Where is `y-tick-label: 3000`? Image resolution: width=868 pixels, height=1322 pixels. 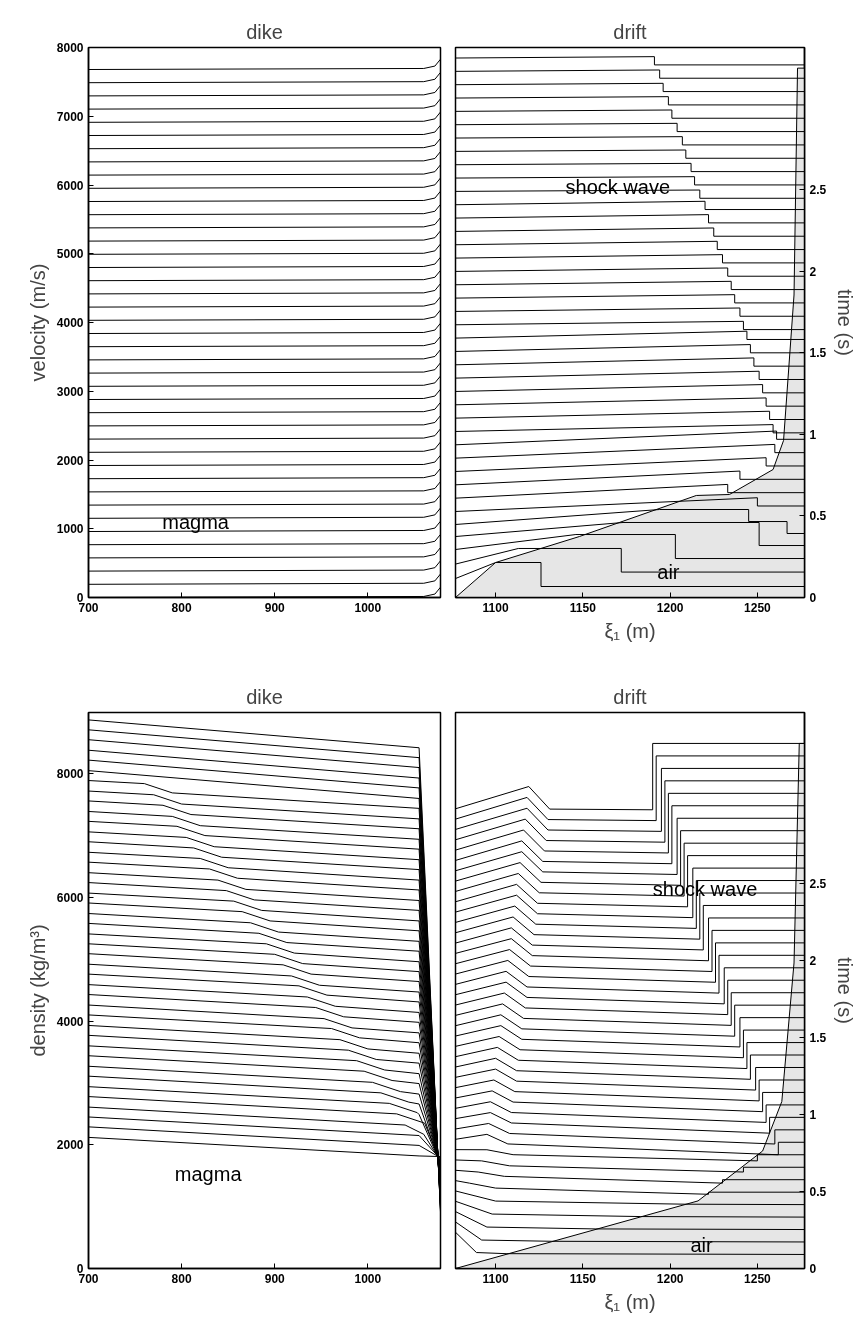 y-tick-label: 3000 is located at coordinates (70, 391).